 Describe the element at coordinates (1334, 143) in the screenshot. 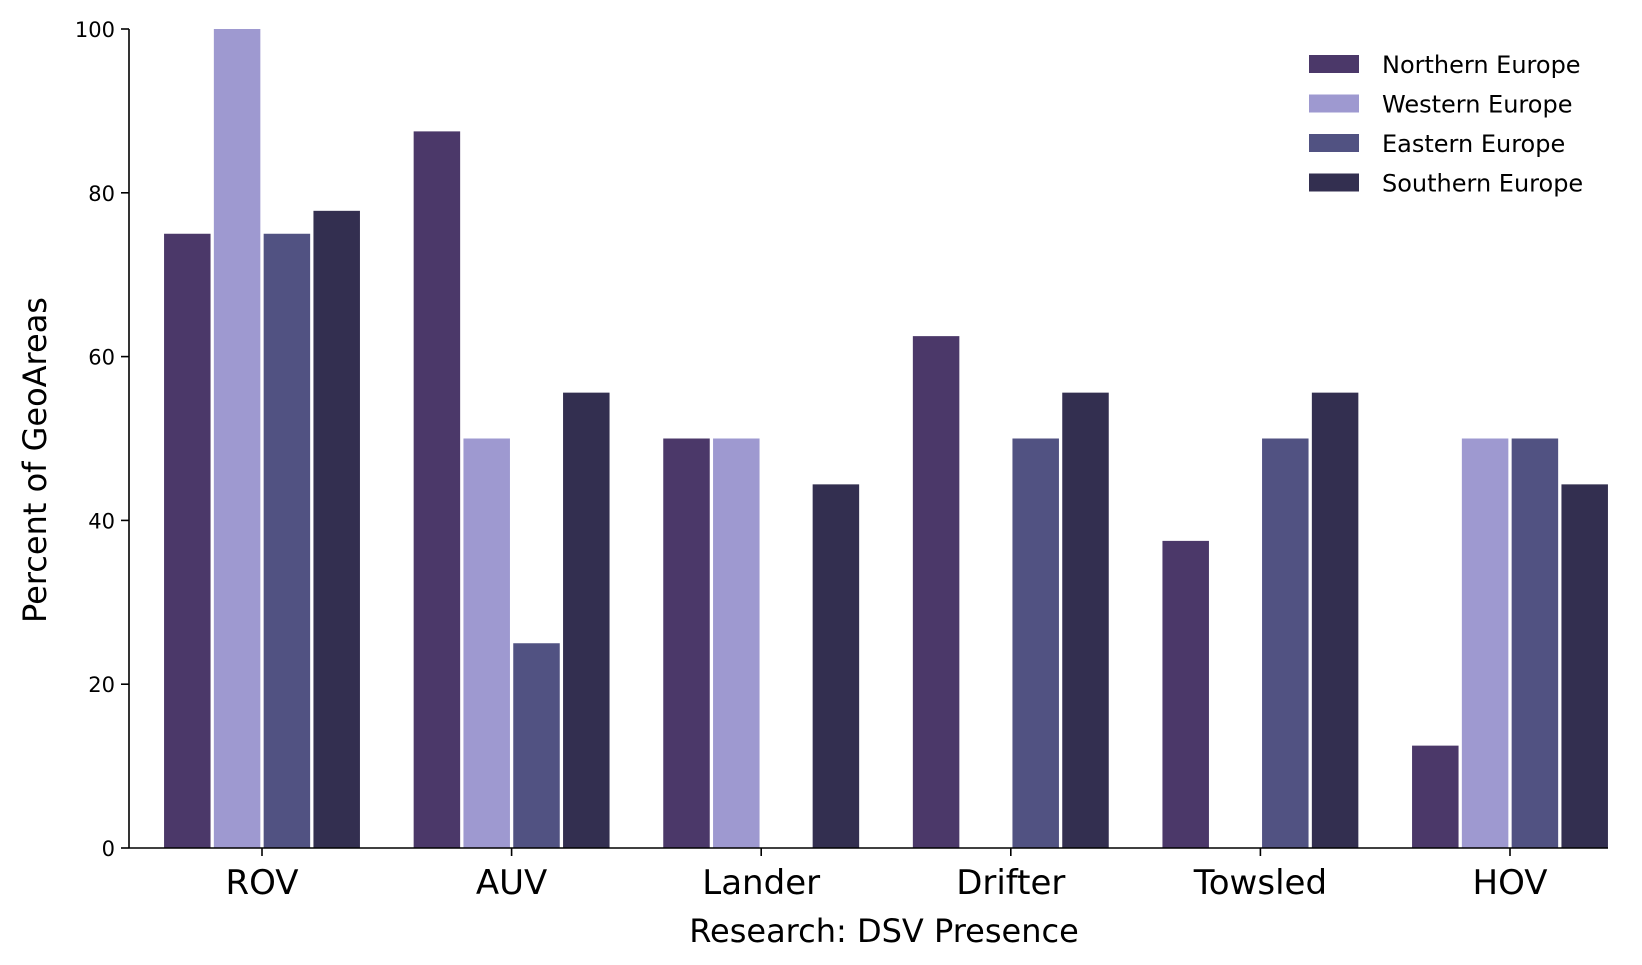

I see `legend-swatch-eastern-europe` at that location.